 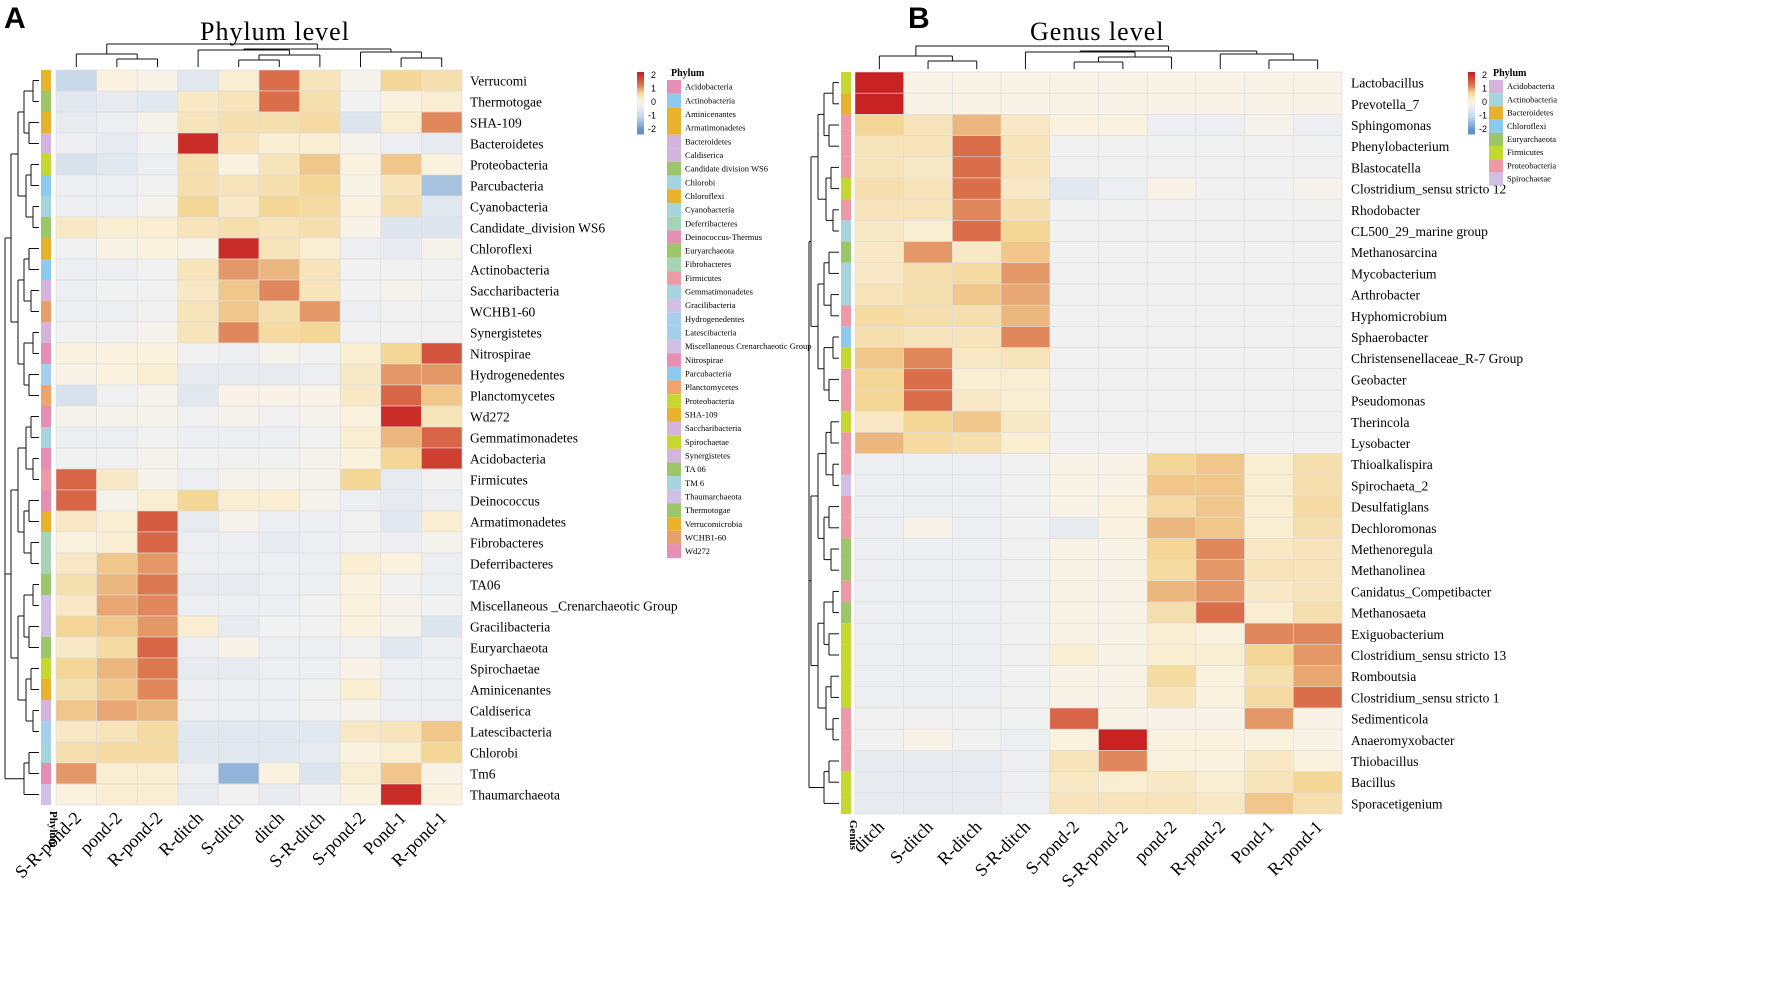 What do you see at coordinates (1394, 252) in the screenshot?
I see `row-label: Methanosarcina` at bounding box center [1394, 252].